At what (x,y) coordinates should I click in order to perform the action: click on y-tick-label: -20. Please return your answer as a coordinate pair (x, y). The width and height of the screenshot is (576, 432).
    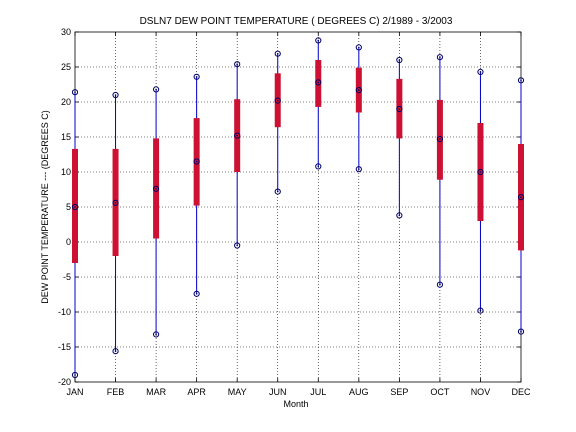
    Looking at the image, I should click on (64, 382).